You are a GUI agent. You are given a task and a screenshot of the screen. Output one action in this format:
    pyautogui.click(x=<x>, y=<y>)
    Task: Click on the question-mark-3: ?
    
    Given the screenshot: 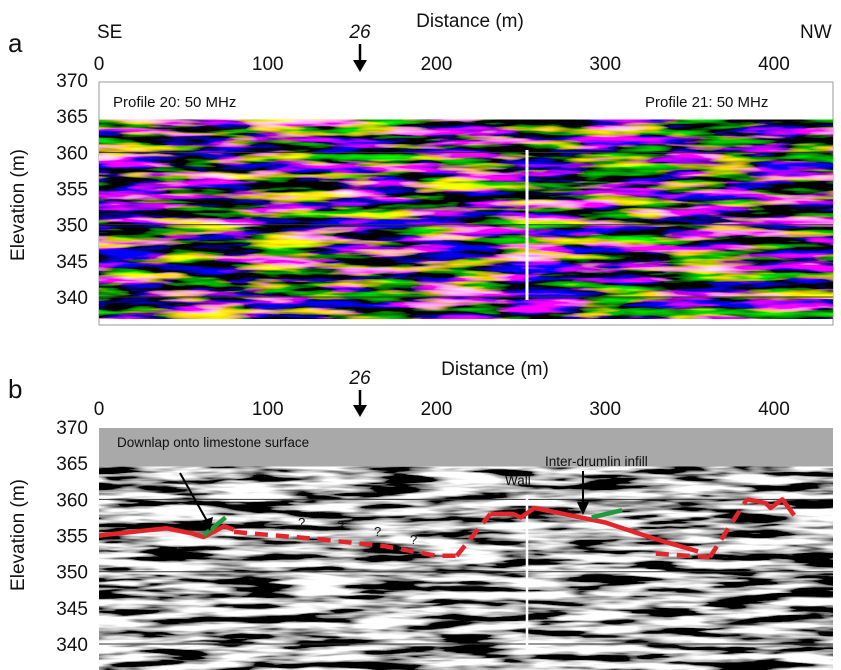 What is the action you would take?
    pyautogui.click(x=377, y=531)
    